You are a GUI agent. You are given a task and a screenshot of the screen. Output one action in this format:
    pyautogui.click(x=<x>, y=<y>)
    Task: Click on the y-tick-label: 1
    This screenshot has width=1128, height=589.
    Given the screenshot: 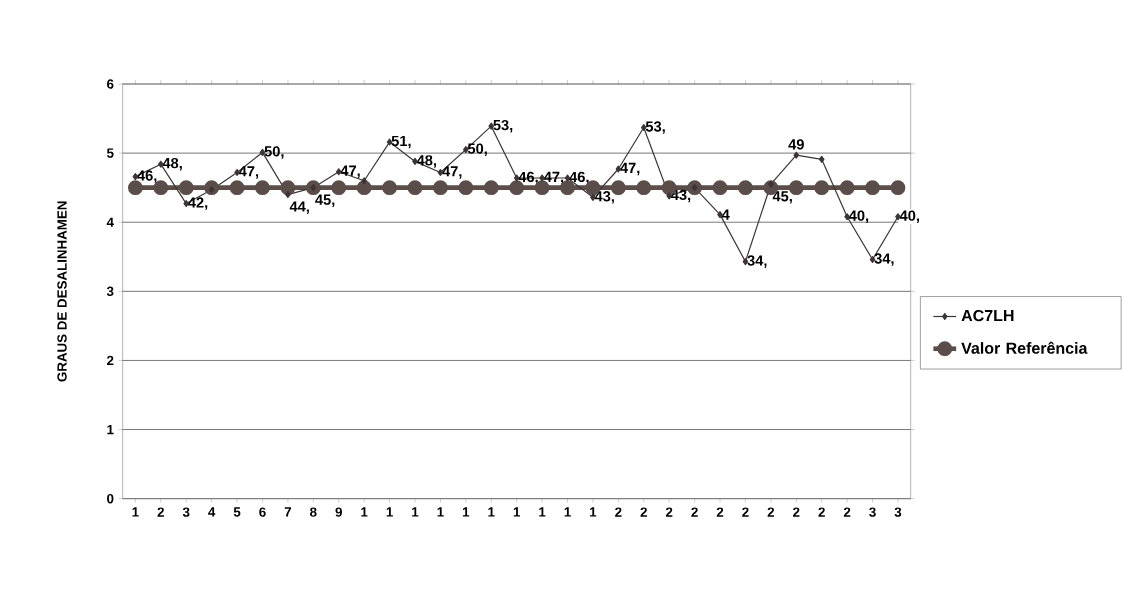 What is the action you would take?
    pyautogui.click(x=110, y=429)
    